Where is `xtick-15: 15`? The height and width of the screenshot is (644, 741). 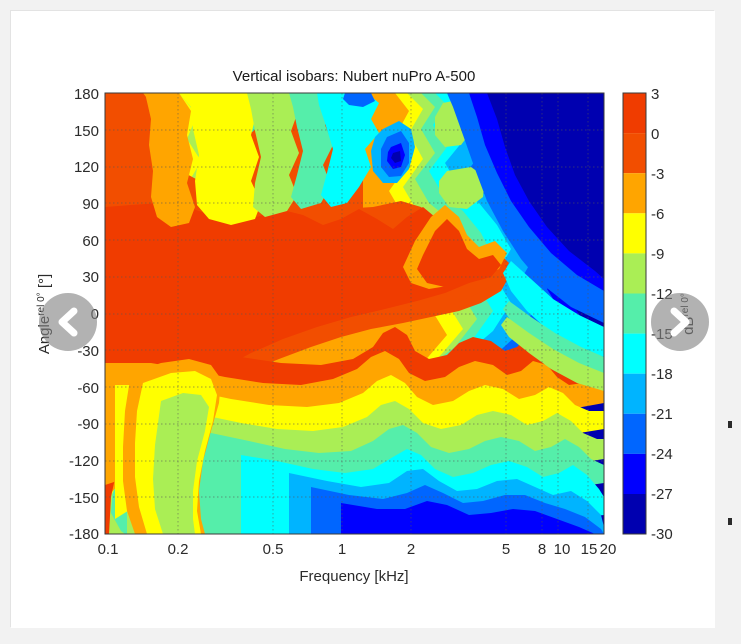
xtick-15: 15 is located at coordinates (589, 549).